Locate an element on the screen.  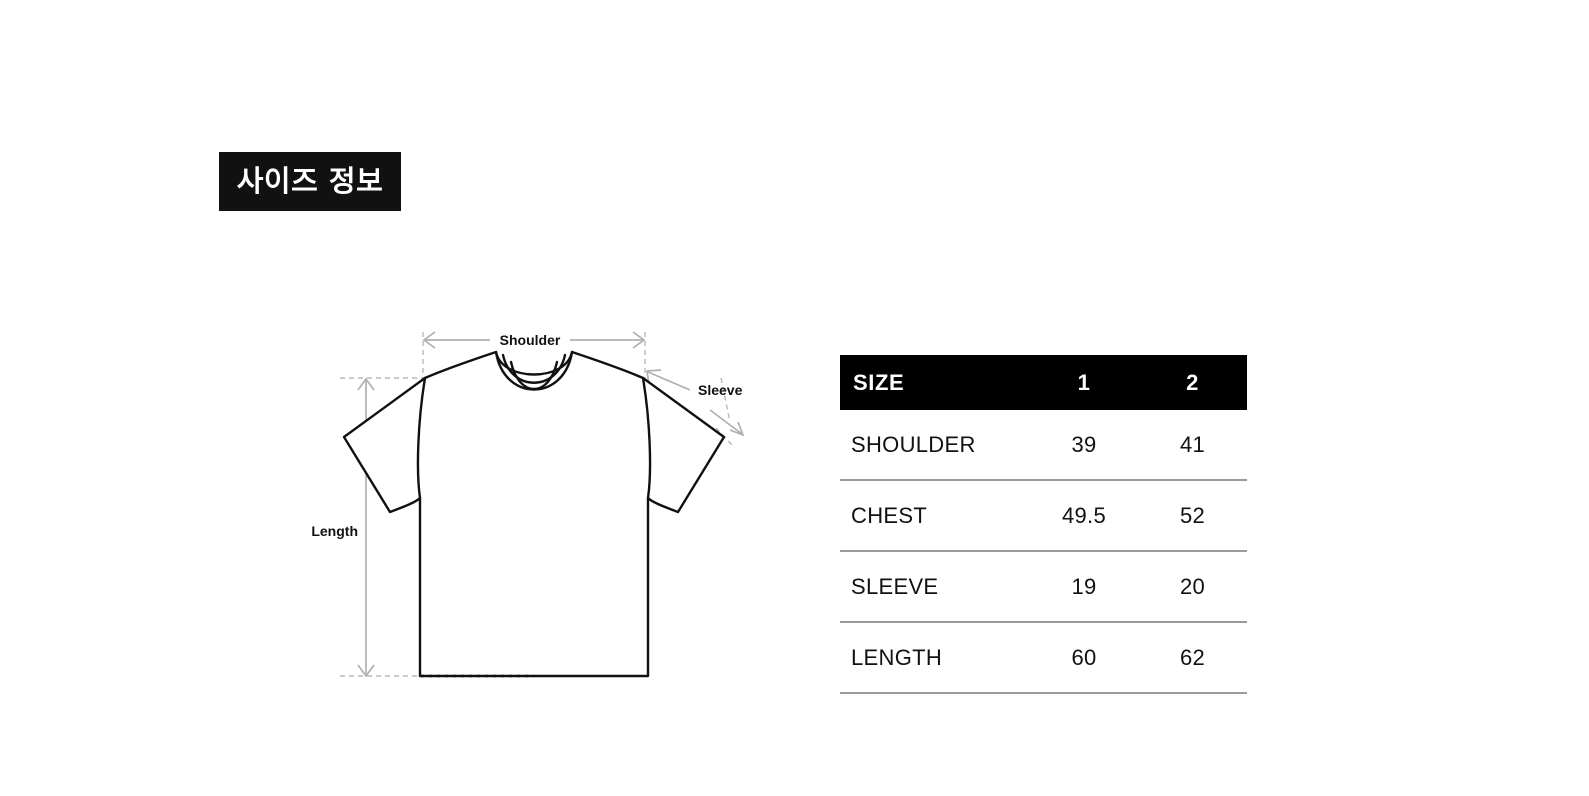
row-value-shoulder-1: 39 is located at coordinates (1084, 445).